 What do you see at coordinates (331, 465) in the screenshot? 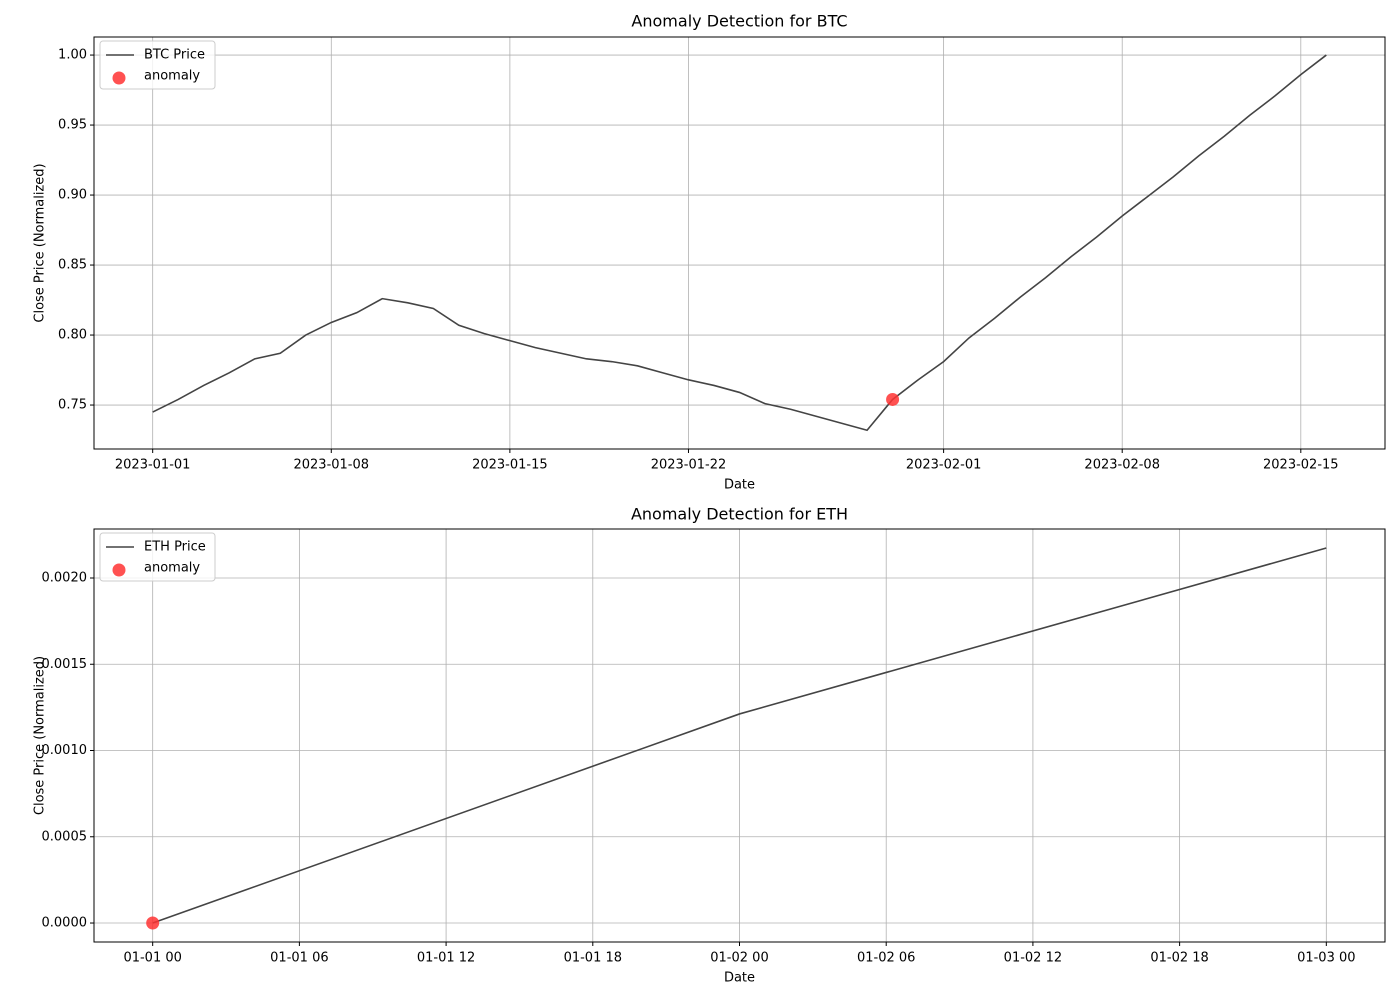
I see `x-tick-label: 2023-01-08` at bounding box center [331, 465].